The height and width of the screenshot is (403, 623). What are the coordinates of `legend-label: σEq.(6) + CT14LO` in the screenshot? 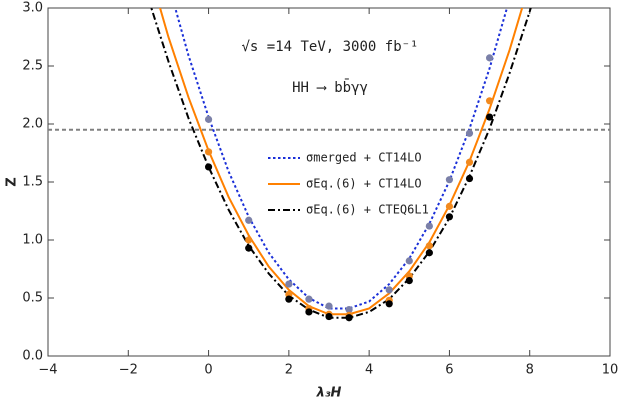 It's located at (364, 184).